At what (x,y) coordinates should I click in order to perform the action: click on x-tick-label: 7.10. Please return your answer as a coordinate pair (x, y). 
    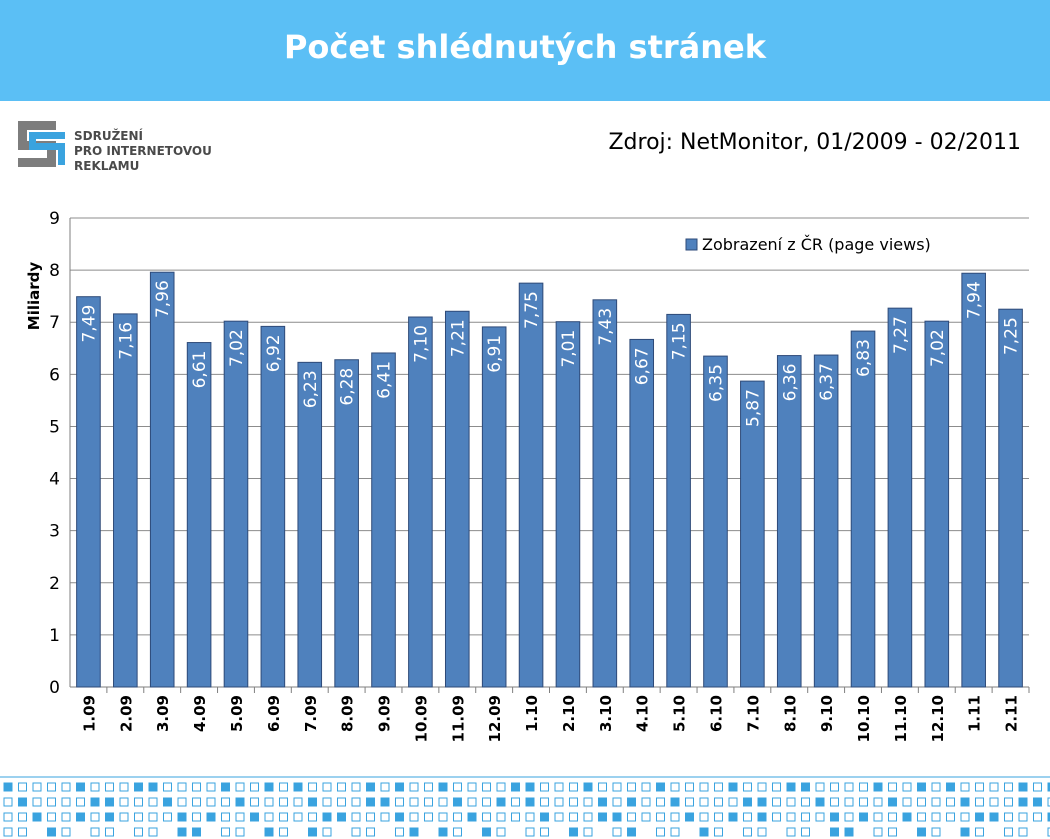
    Looking at the image, I should click on (753, 713).